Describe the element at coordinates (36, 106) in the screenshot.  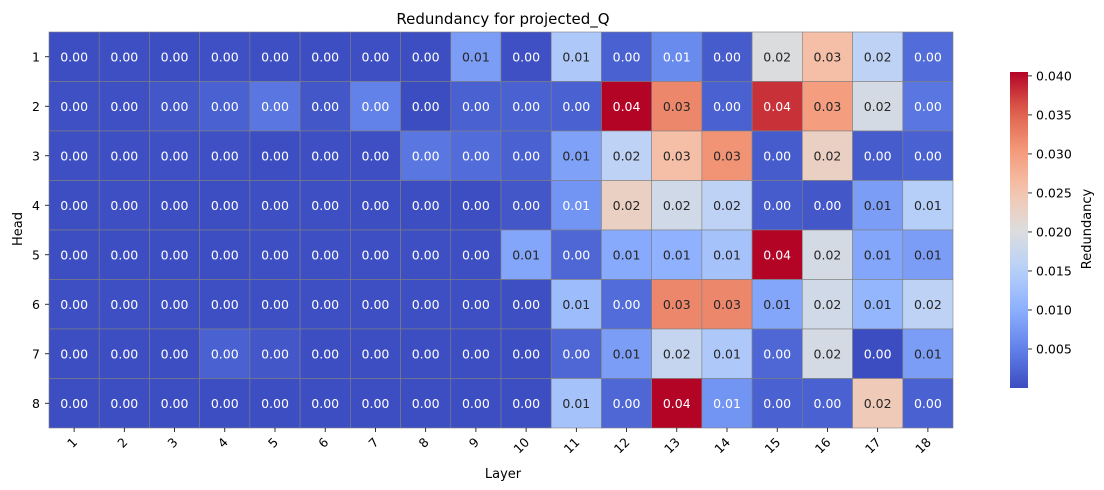
I see `y-tick-label: 2` at that location.